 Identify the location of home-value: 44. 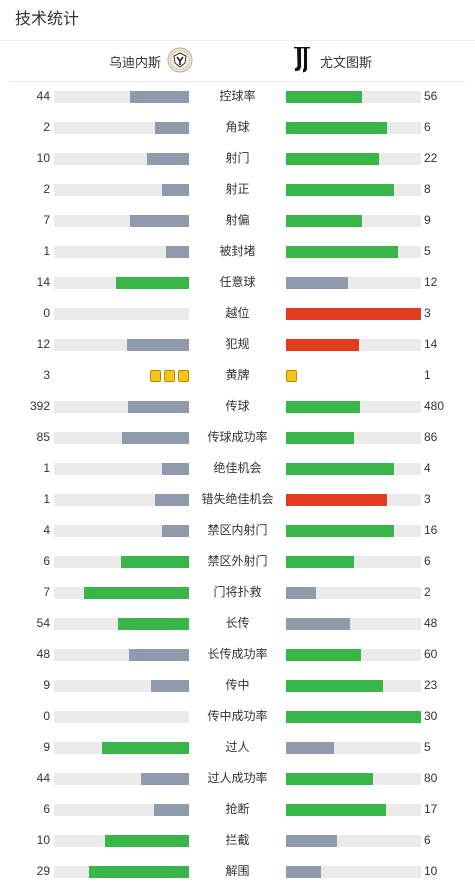
(43, 778).